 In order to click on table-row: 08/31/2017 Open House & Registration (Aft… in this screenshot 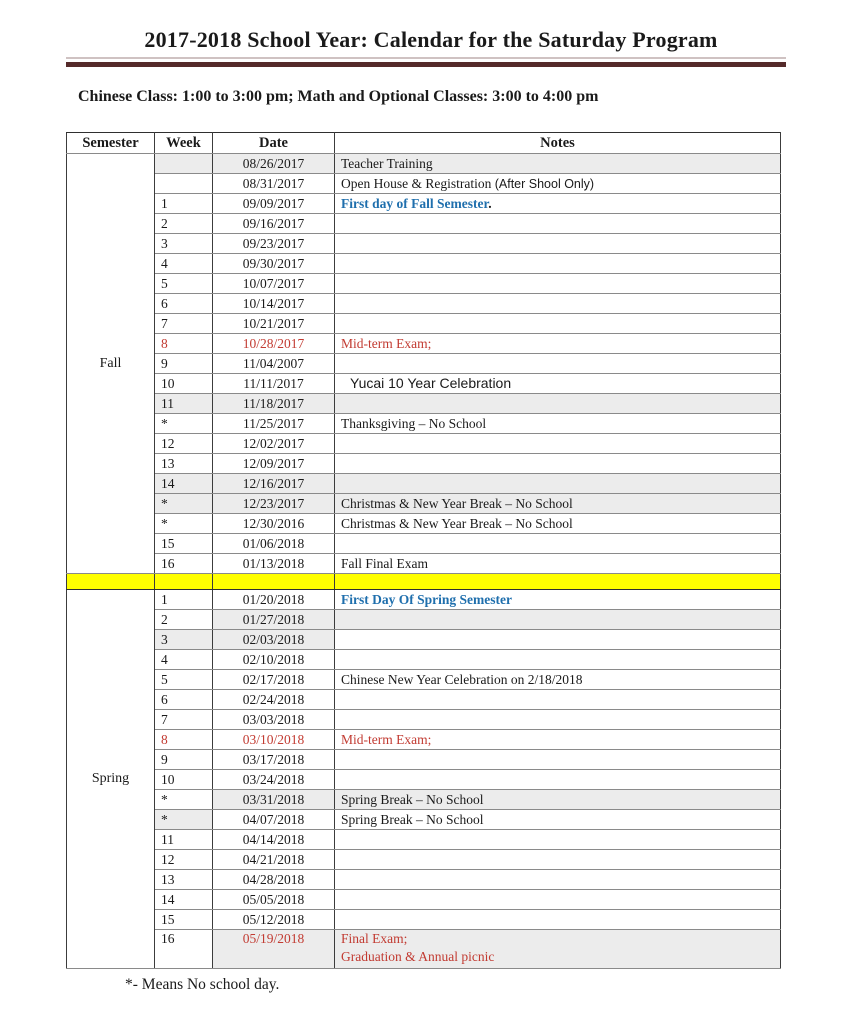, I will do `click(424, 184)`.